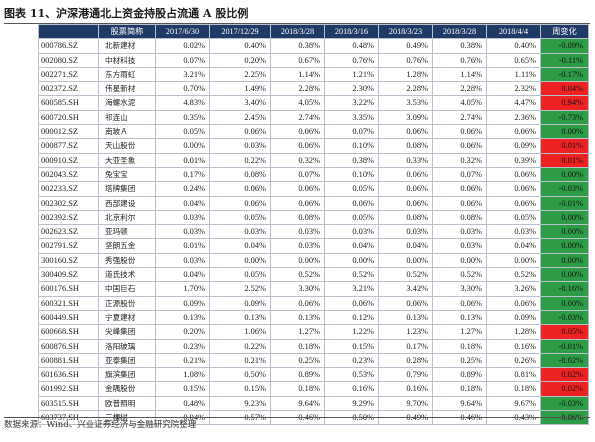 The width and height of the screenshot is (595, 442). I want to click on stock-code-cell: 002233.SZ, so click(68, 189).